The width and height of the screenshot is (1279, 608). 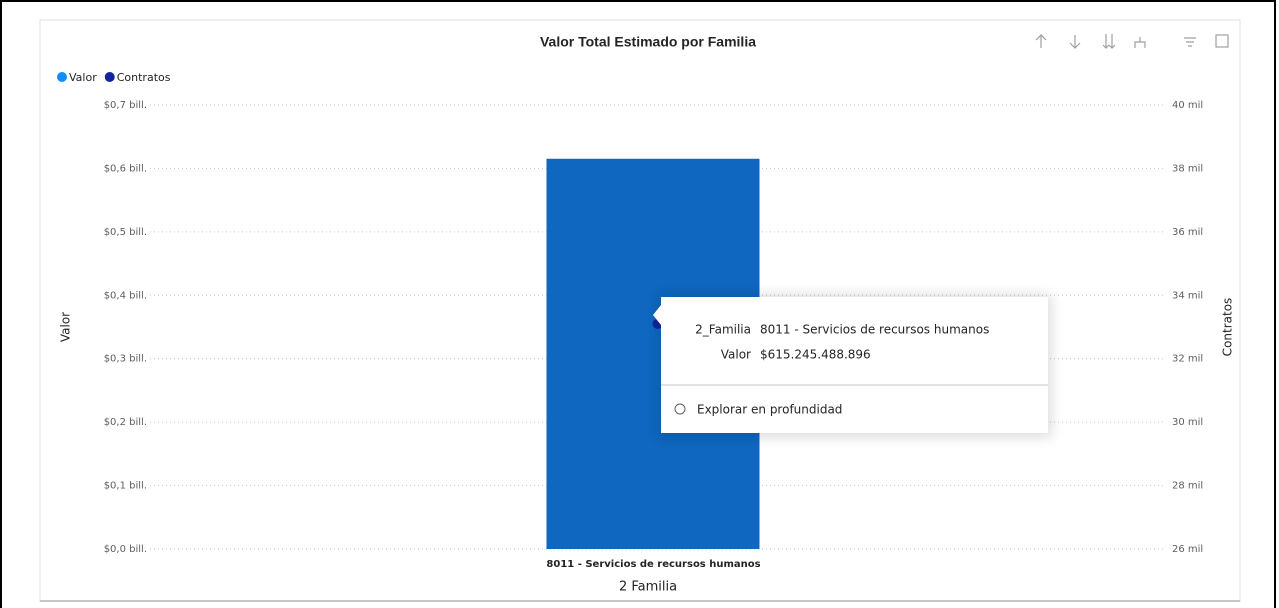 What do you see at coordinates (125, 549) in the screenshot?
I see `y-tick-label: $0,0 bill.` at bounding box center [125, 549].